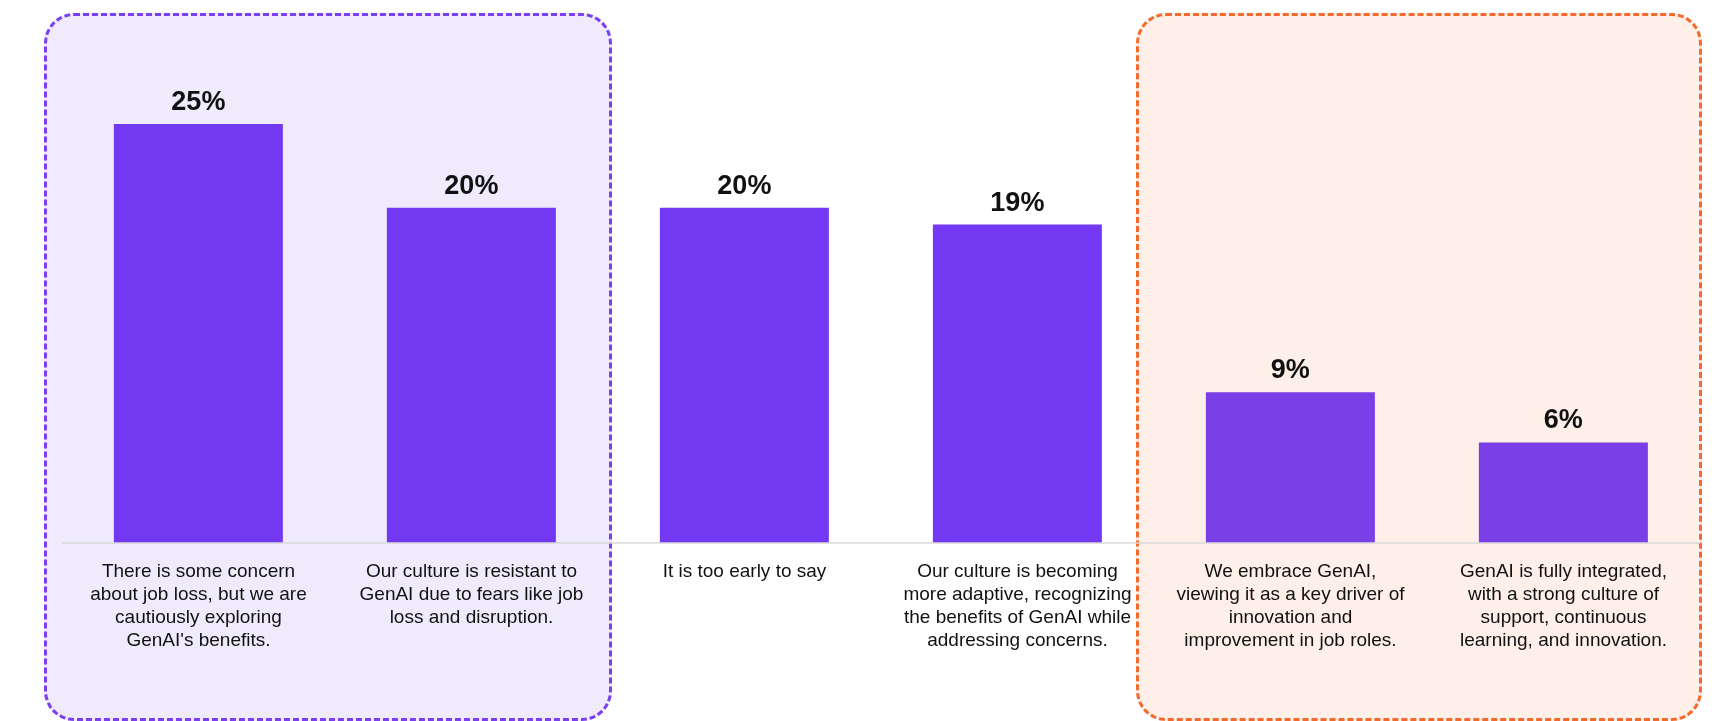 Image resolution: width=1714 pixels, height=721 pixels. What do you see at coordinates (1563, 419) in the screenshot?
I see `data-label: 6%` at bounding box center [1563, 419].